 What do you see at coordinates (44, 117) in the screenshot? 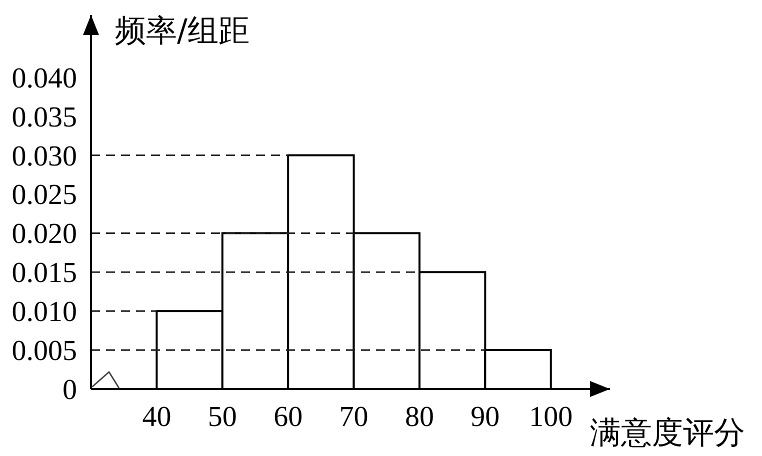
I see `y-tick-label: 0.035` at bounding box center [44, 117].